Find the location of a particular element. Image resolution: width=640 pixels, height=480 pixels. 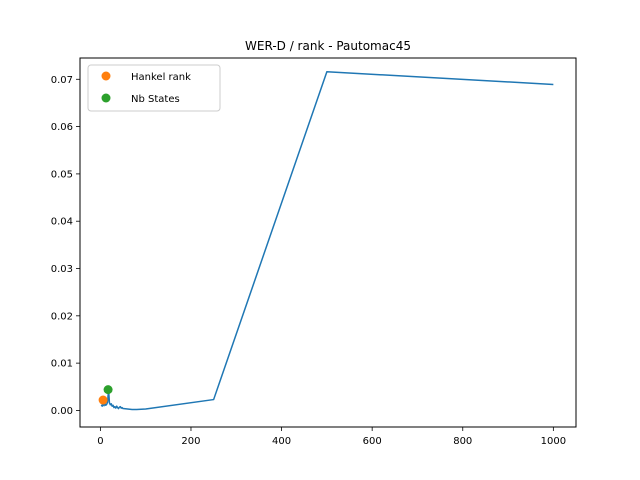

chart-title: WER-D / rank - Pautomac45 is located at coordinates (328, 46).